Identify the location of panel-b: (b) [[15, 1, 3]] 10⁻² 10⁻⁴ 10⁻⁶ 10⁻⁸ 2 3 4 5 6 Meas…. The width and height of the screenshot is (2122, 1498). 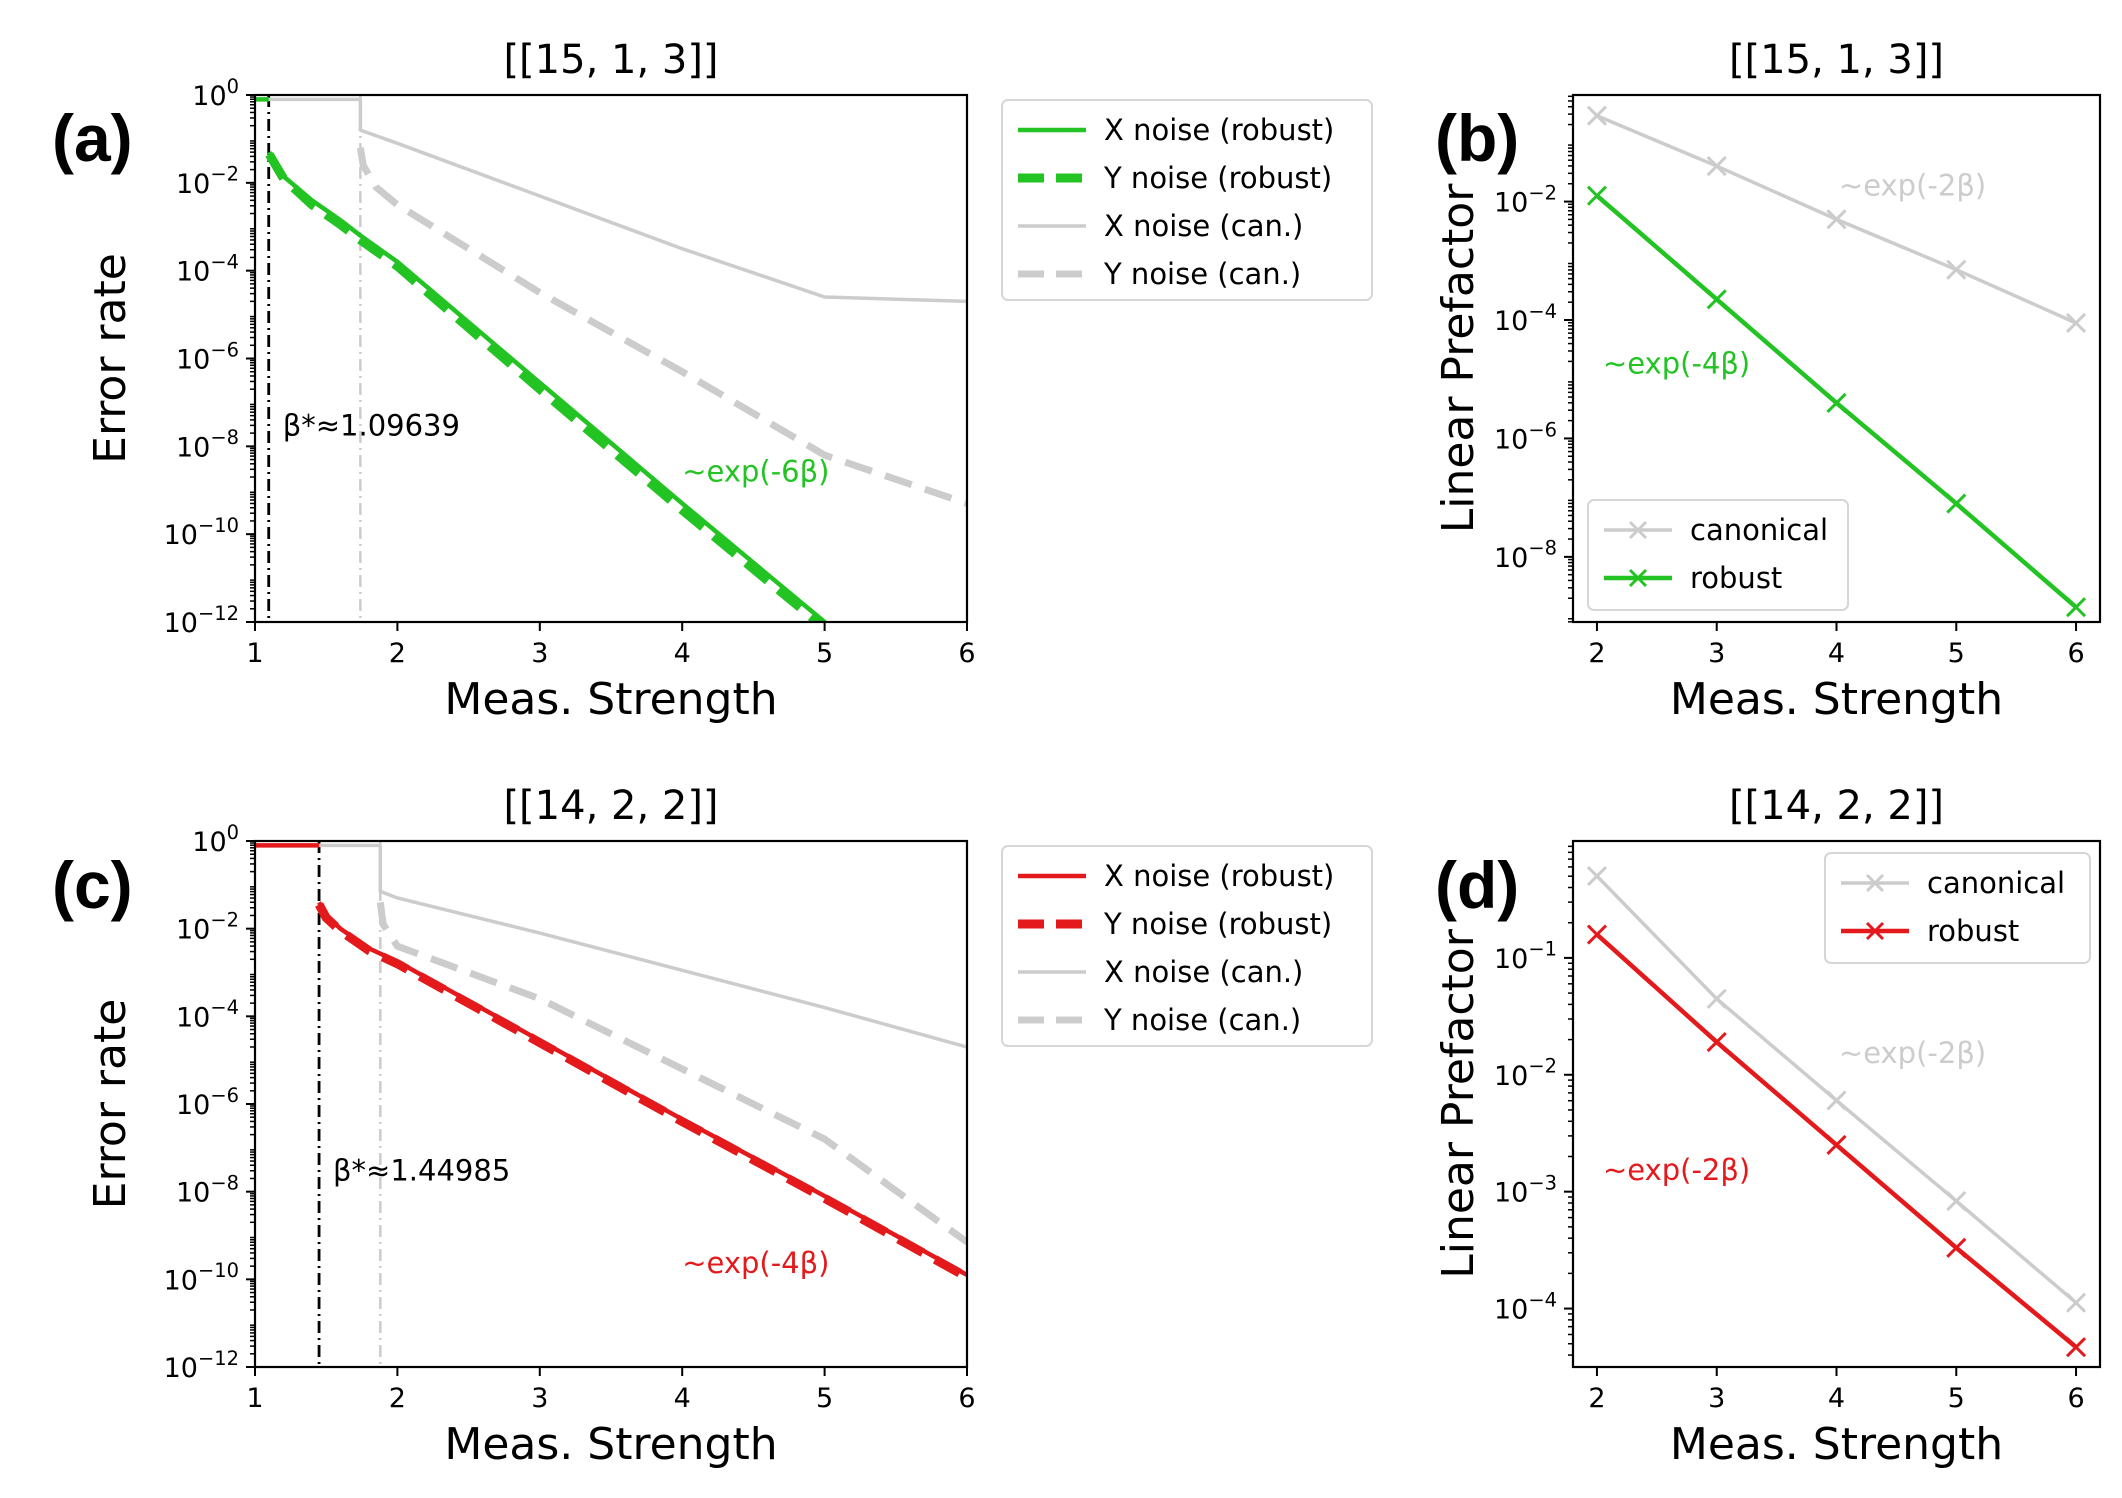
(1767, 381).